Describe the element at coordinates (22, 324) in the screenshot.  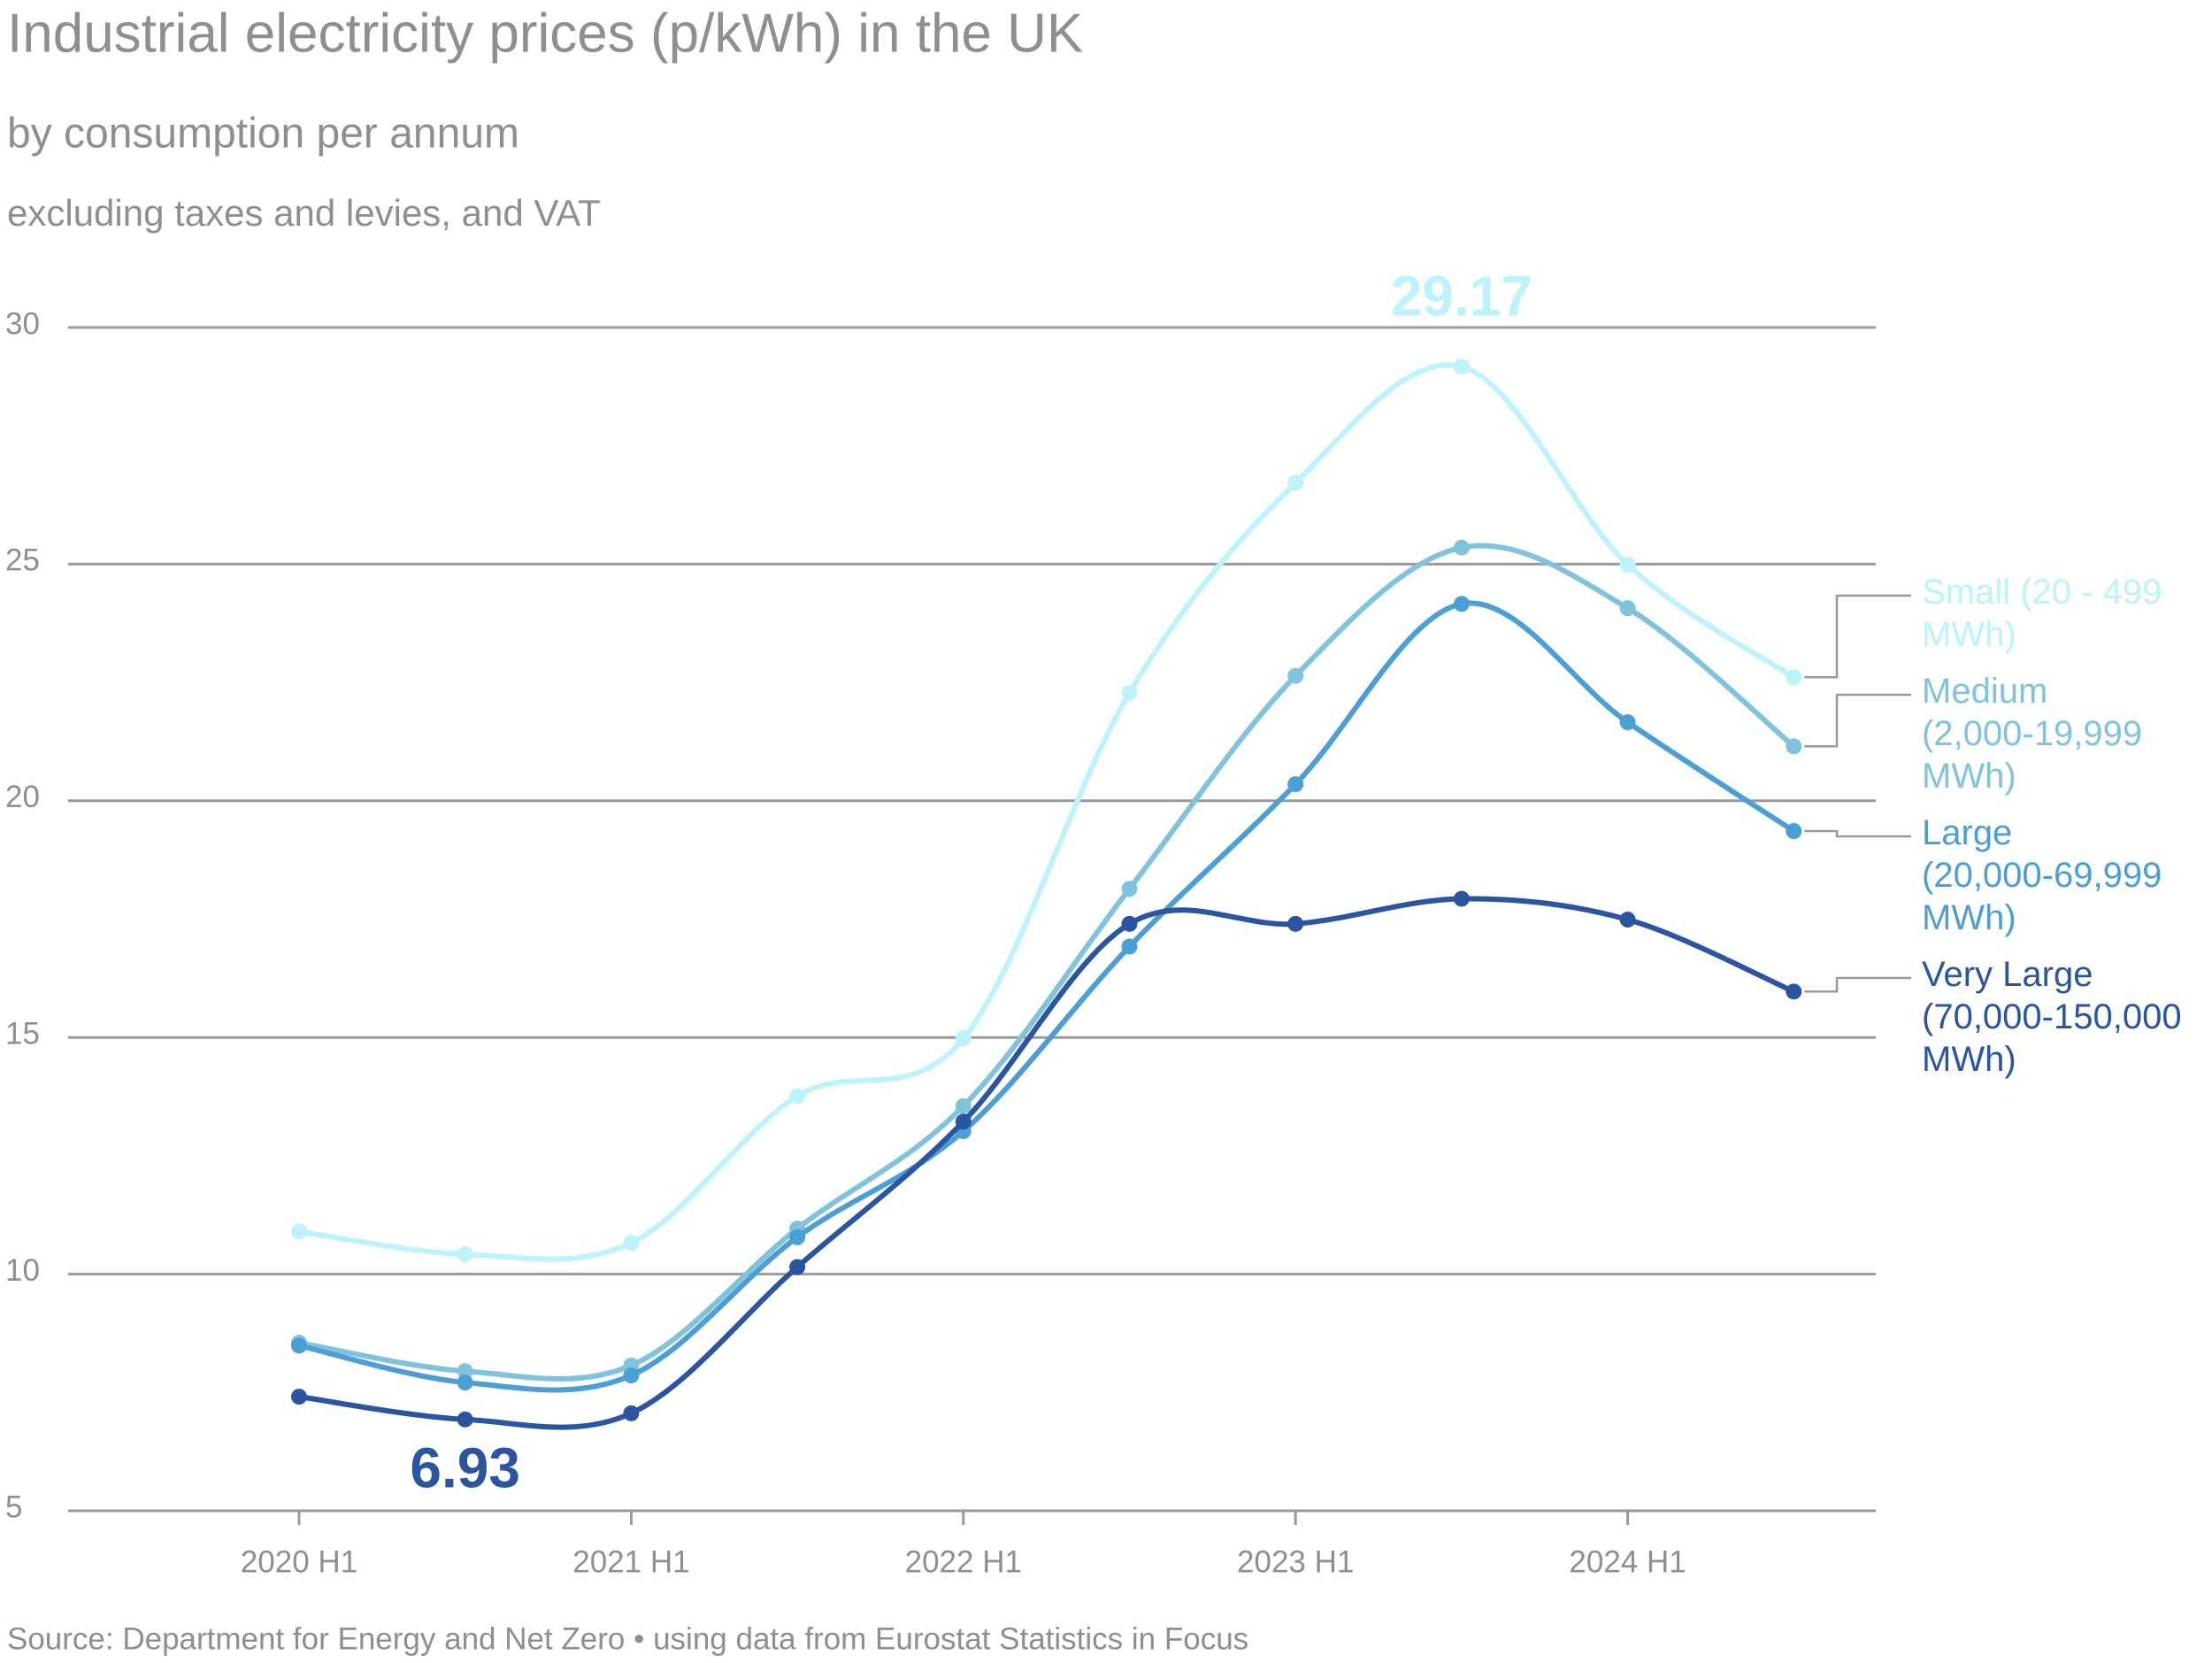
I see `y-tick-label: 30` at that location.